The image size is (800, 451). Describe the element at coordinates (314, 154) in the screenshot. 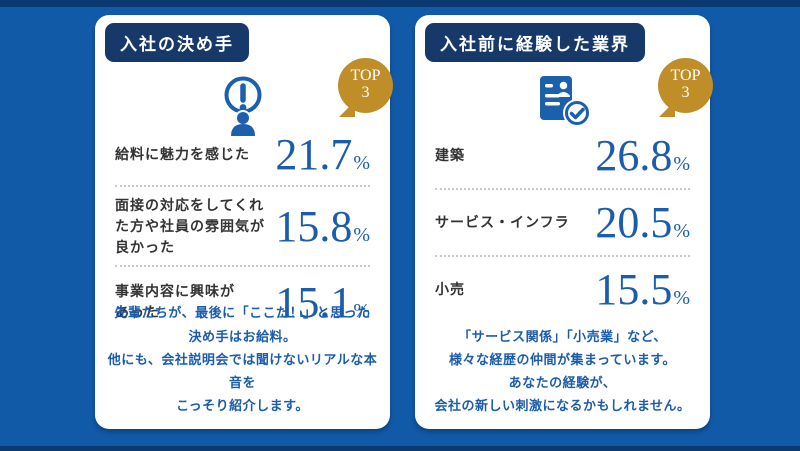

I see `stat-number: 21.7` at that location.